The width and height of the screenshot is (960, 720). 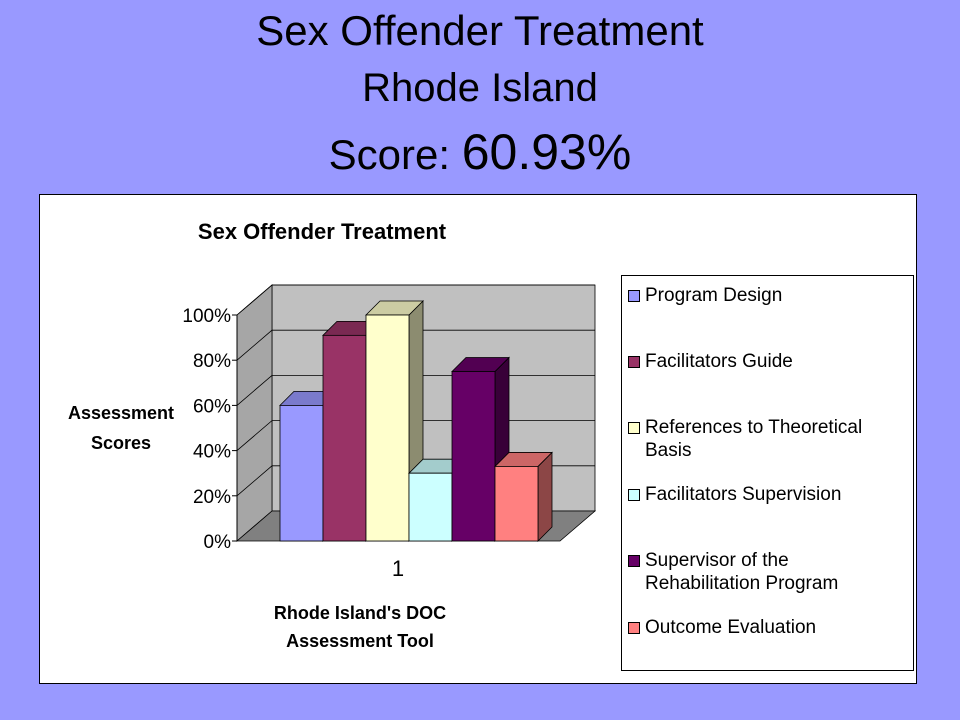 I want to click on legend-label: Facilitators Guide, so click(x=719, y=361).